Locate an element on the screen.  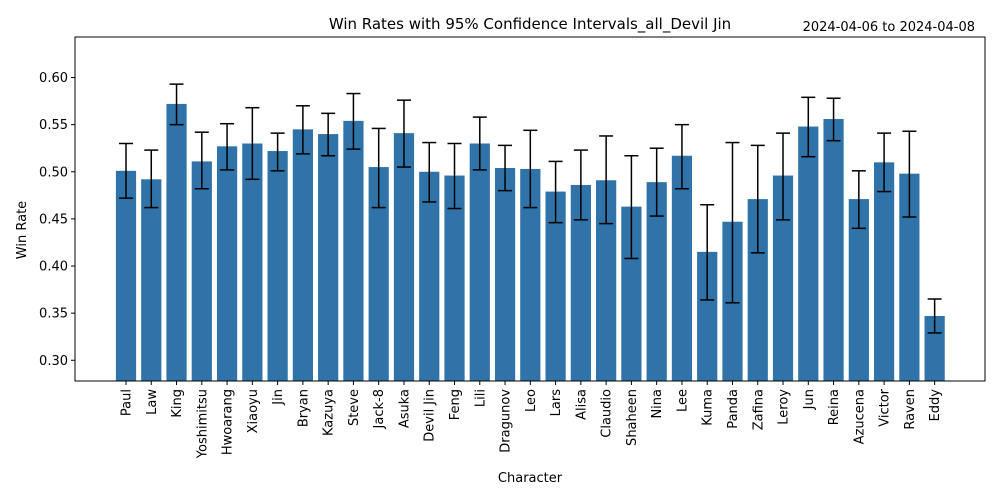
x-tick-label: Claudio is located at coordinates (607, 413).